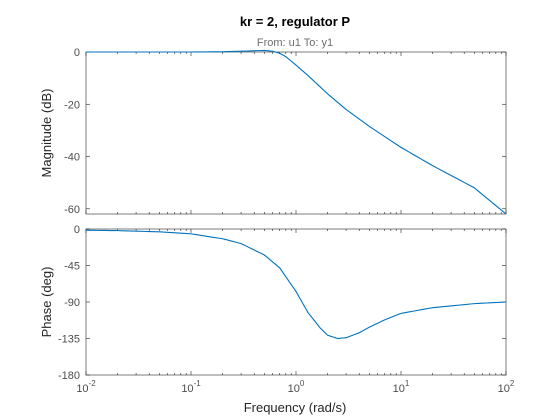  I want to click on panel-1-ytick-label: -90, so click(72, 303).